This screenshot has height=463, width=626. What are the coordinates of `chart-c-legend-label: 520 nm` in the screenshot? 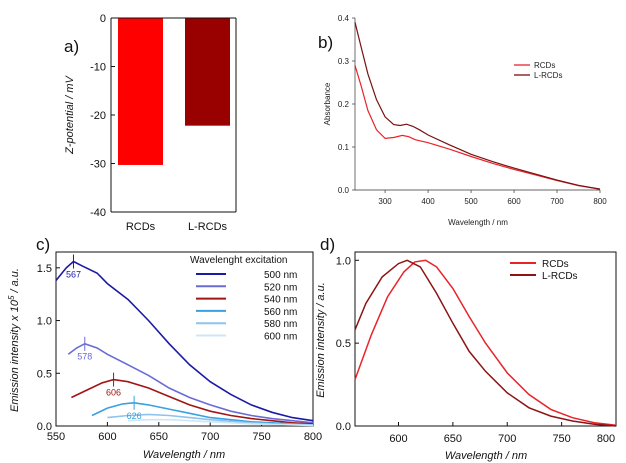 It's located at (280, 287).